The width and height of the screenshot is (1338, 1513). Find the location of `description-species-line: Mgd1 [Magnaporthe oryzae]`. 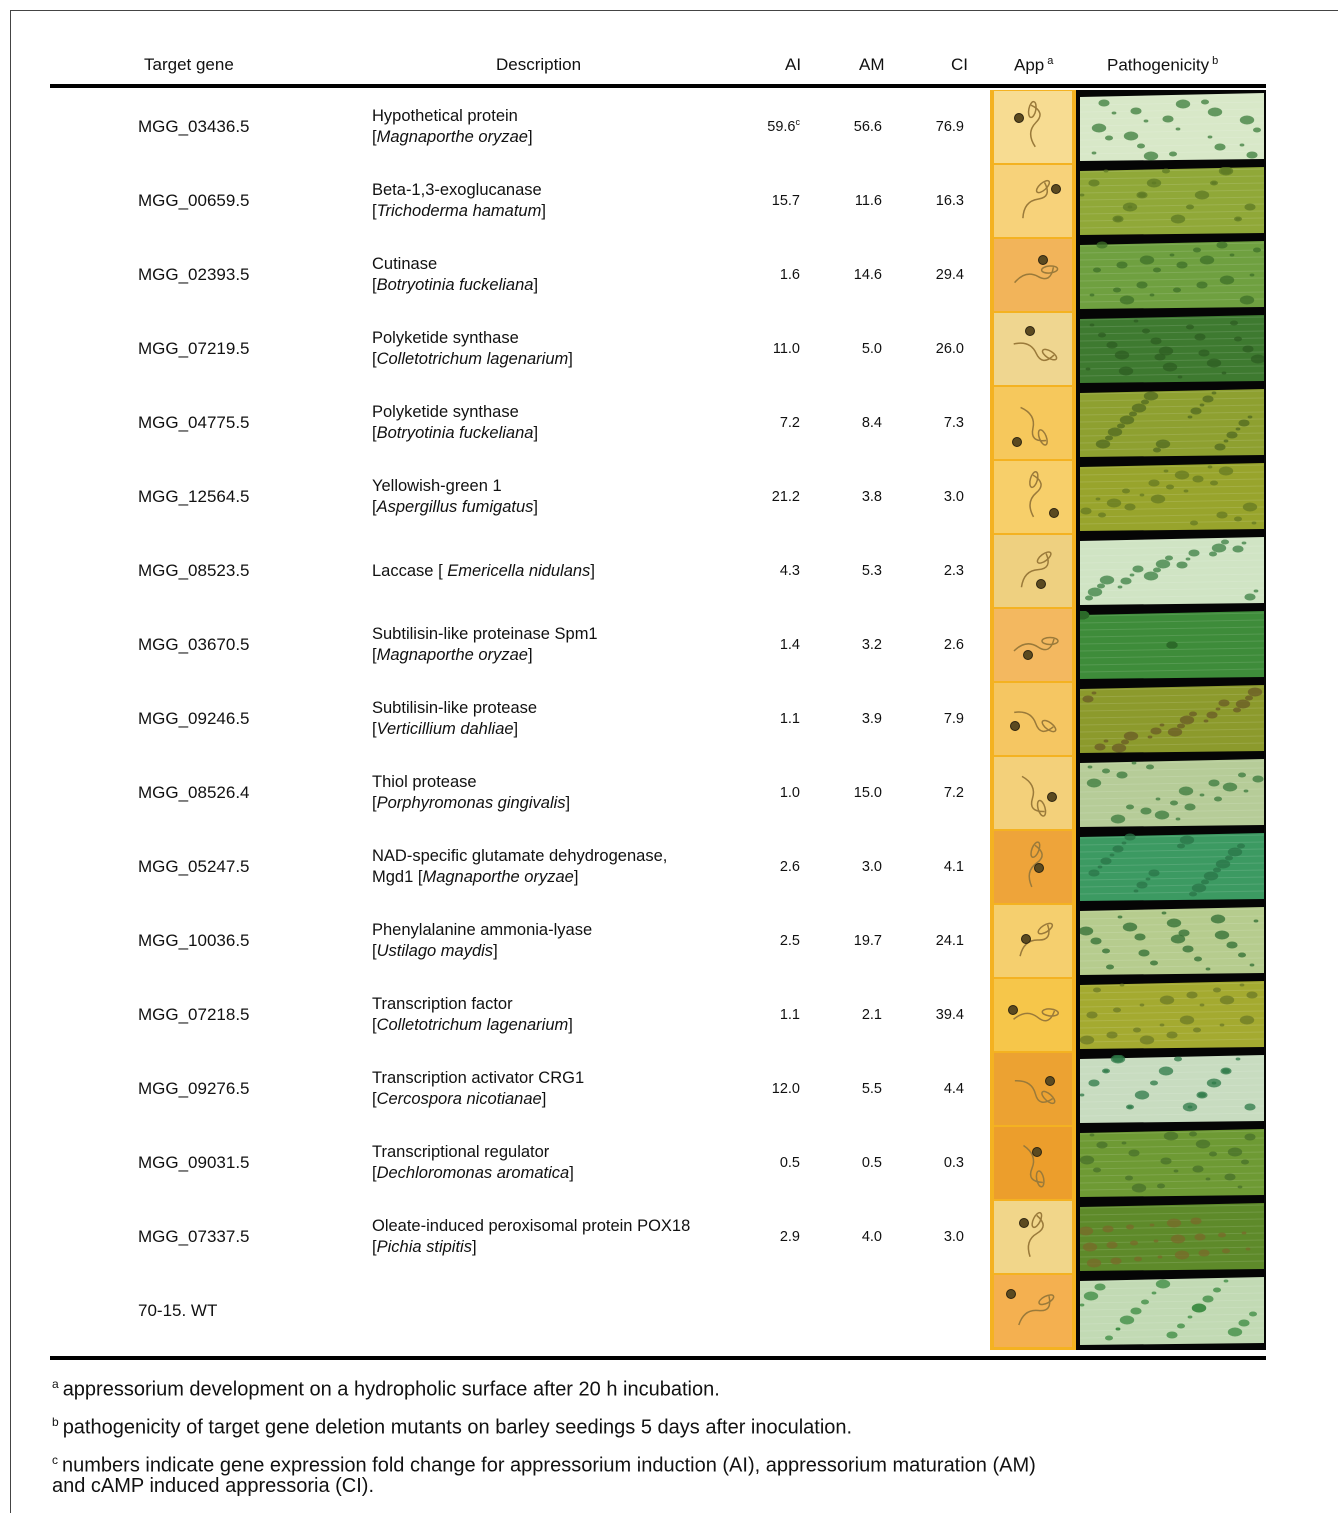

description-species-line: Mgd1 [Magnaporthe oryzae] is located at coordinates (519, 877).